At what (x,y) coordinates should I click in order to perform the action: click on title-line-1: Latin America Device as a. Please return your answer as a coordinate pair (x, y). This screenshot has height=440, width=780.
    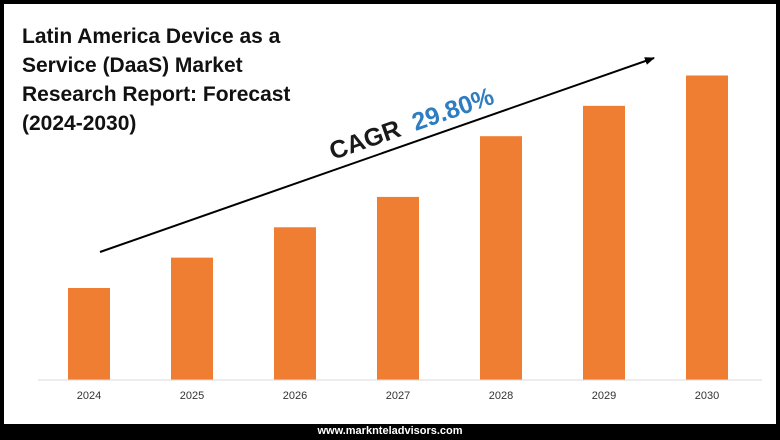
    Looking at the image, I should click on (151, 36).